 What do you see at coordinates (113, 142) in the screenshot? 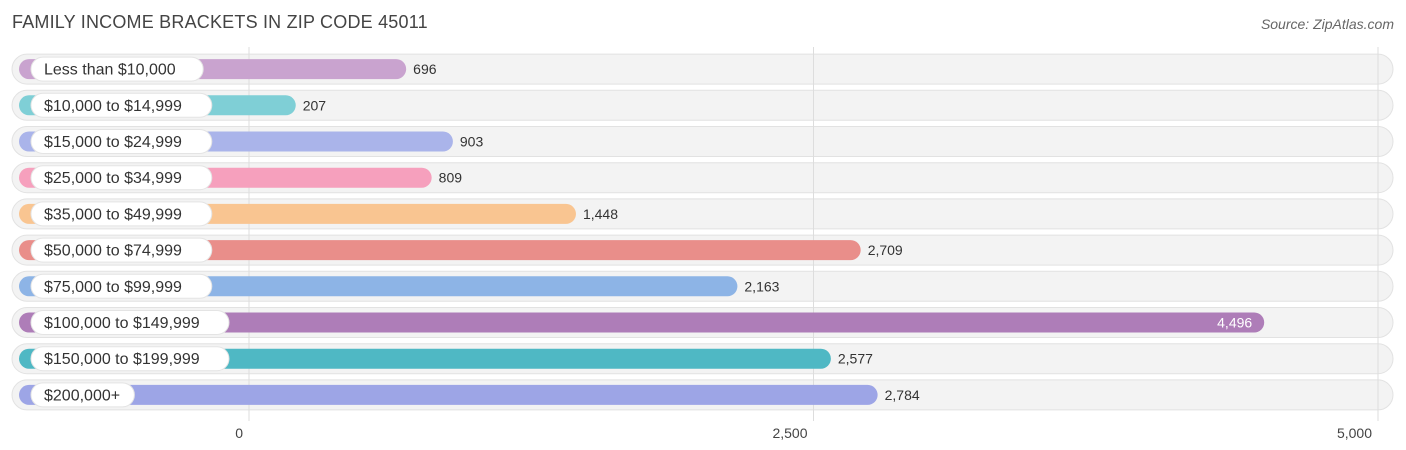
I see `category-label: $15,000 to $24,999` at bounding box center [113, 142].